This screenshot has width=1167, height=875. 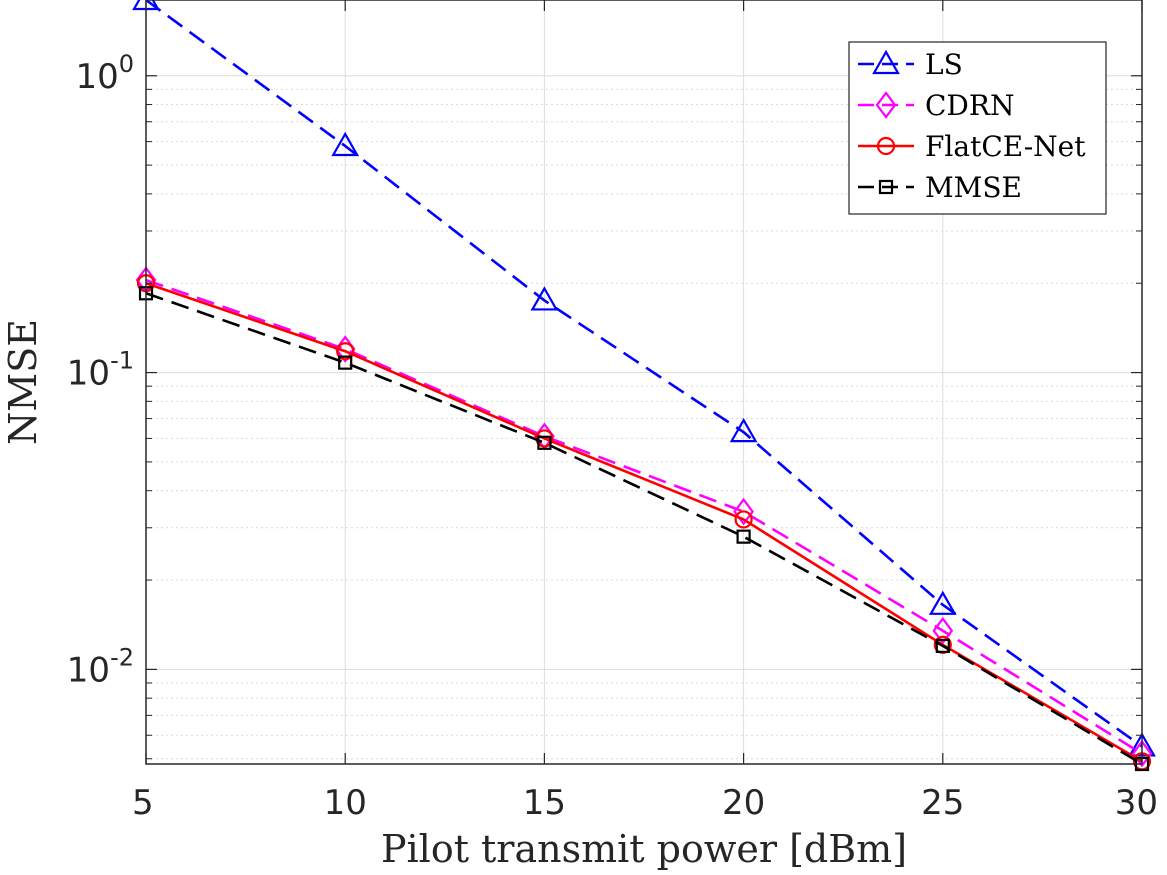 I want to click on y-axis-title: NMSE, so click(x=23, y=382).